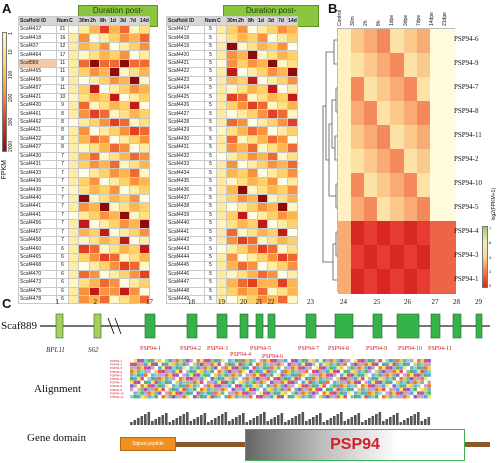 This screenshot has width=500, height=463. Describe the element at coordinates (468, 135) in the screenshot. I see `heatmap-row-label: PSP94-11` at that location.